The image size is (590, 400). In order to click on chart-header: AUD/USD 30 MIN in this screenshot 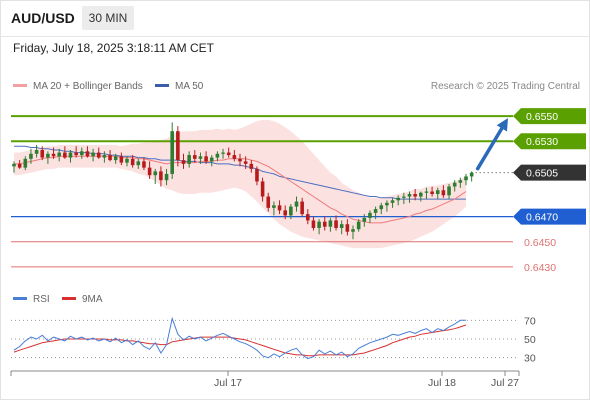, I will do `click(295, 18)`.